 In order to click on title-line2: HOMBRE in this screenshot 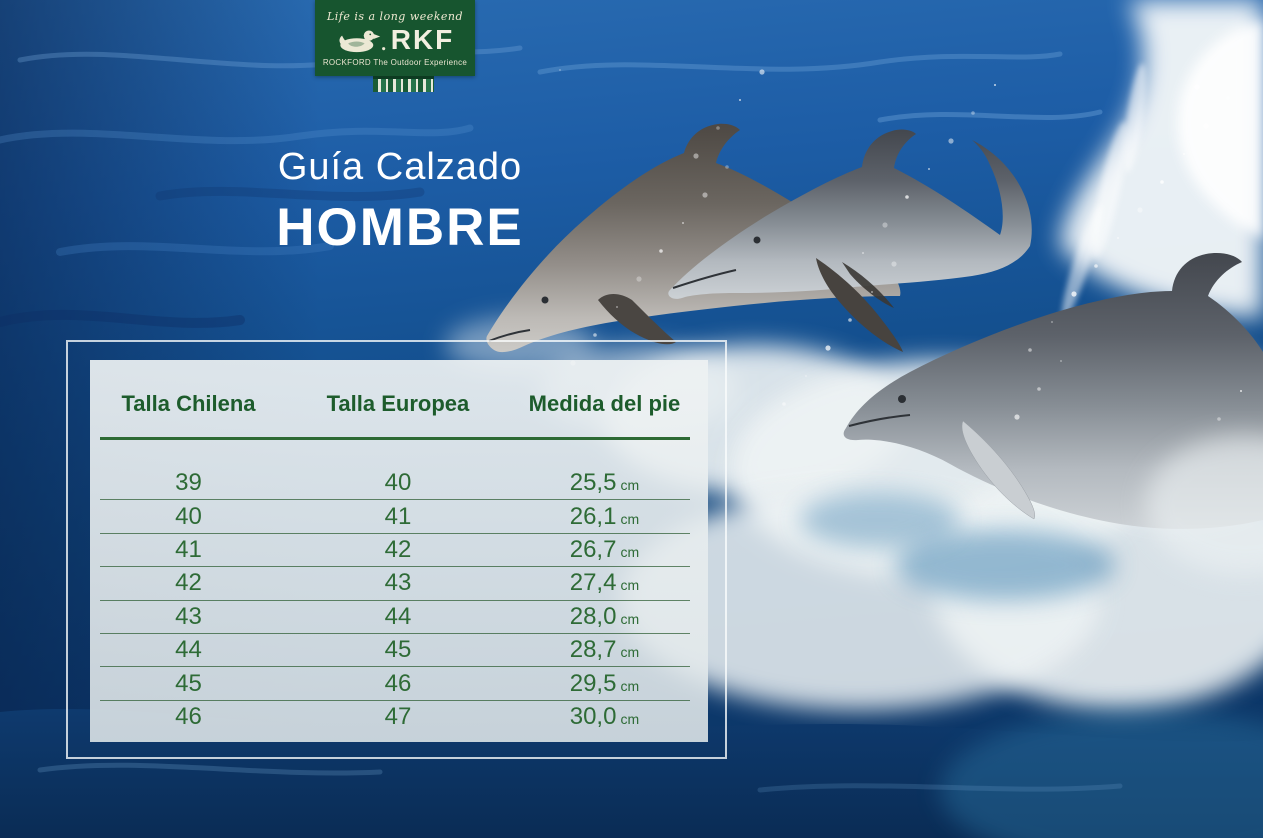, I will do `click(400, 227)`.